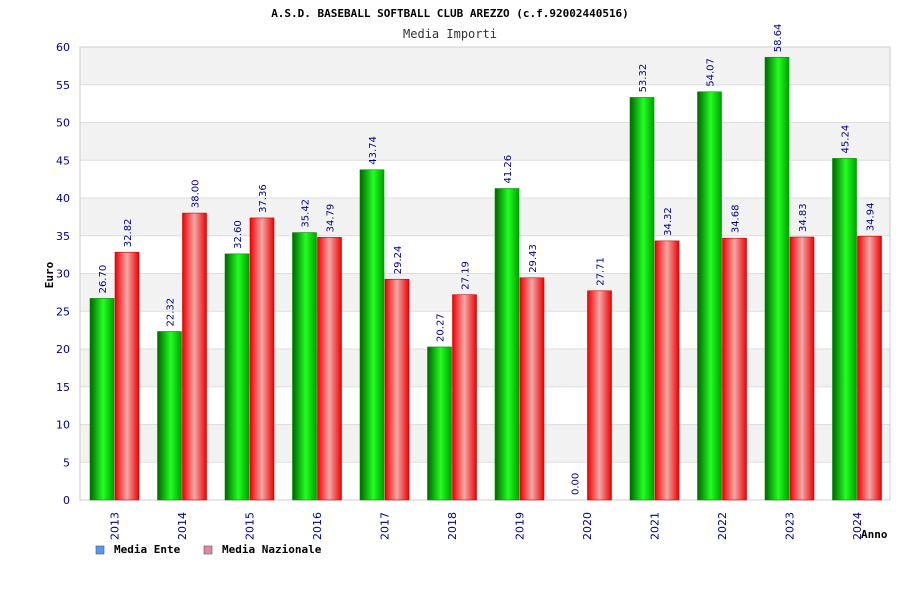  I want to click on legend-item-label: Media Nazionale, so click(272, 549).